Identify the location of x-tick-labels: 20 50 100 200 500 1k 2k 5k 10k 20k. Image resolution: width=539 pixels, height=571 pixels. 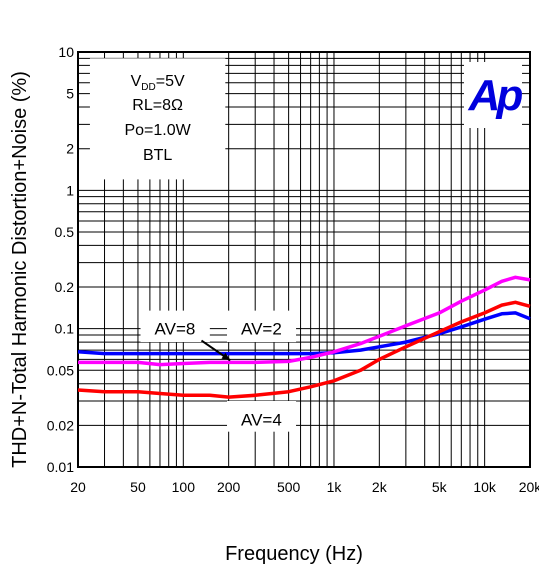
(304, 487).